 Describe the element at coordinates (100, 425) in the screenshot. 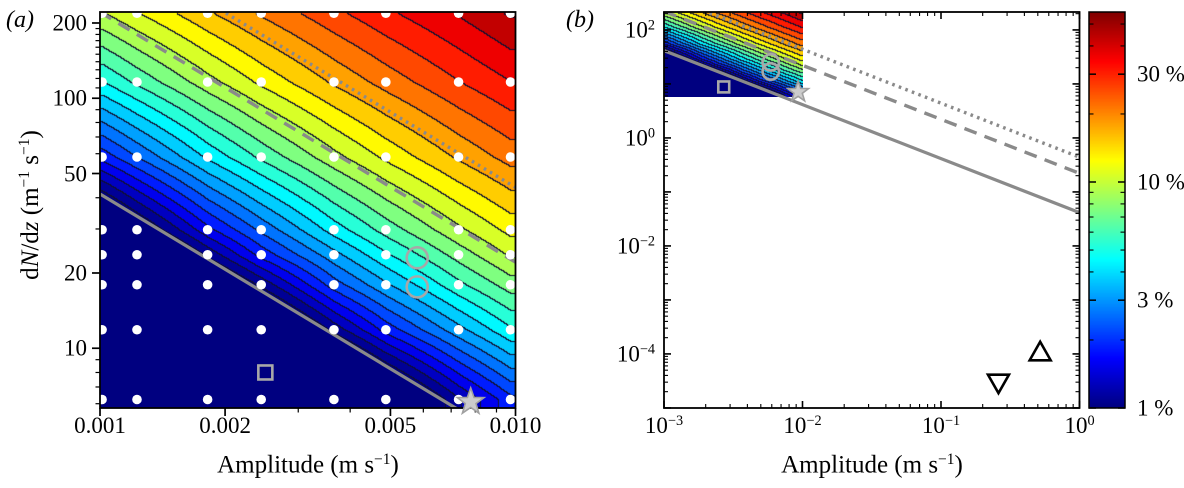

I see `panel-a-x-tick-label: 0.001` at that location.